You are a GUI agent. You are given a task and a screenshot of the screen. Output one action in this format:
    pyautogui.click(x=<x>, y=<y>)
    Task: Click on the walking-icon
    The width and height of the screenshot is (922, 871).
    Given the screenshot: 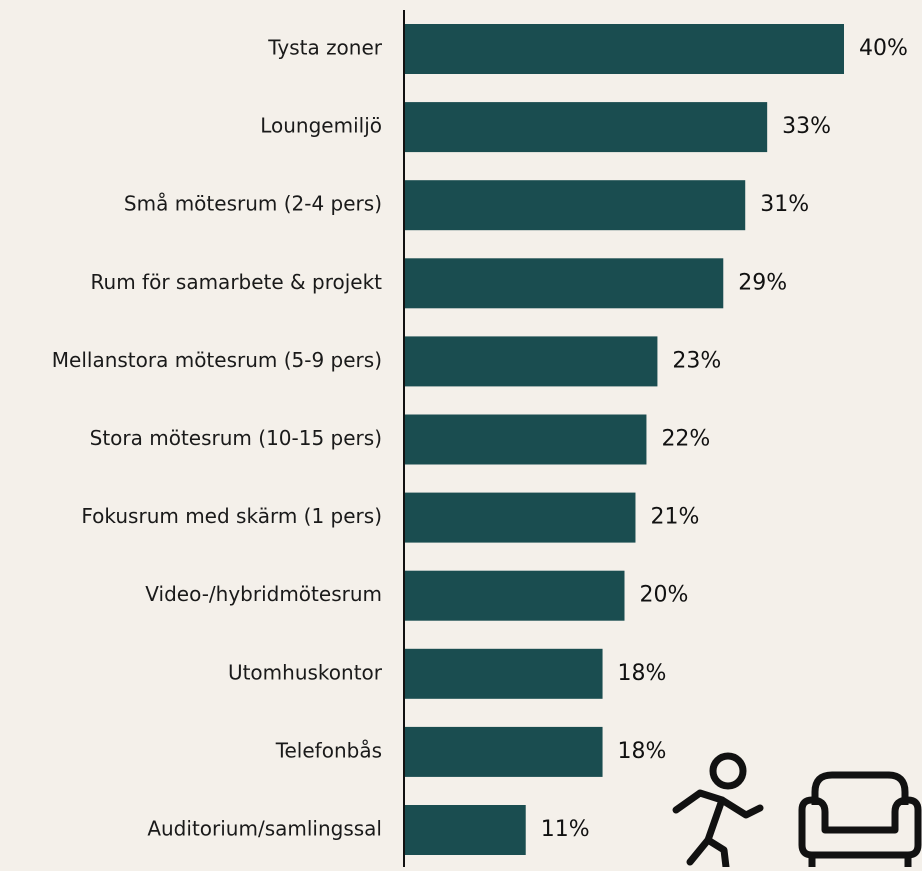 What is the action you would take?
    pyautogui.click(x=718, y=811)
    